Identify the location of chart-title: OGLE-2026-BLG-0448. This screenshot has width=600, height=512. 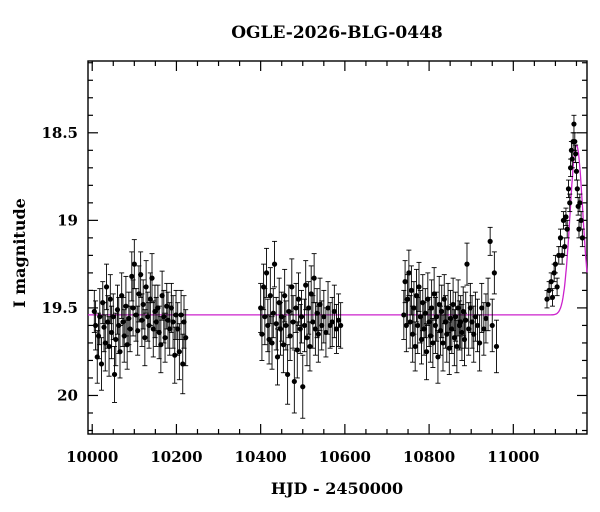
(337, 33).